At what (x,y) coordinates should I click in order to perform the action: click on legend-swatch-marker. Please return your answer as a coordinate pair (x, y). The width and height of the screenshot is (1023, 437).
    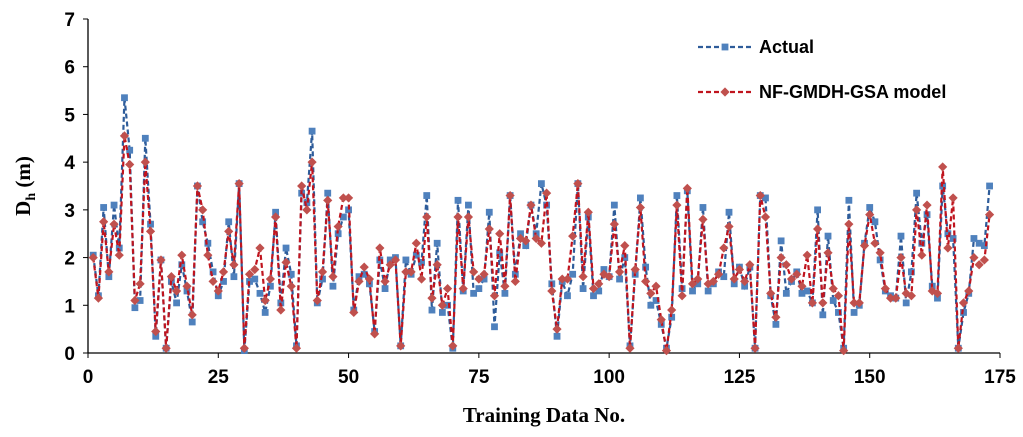
    Looking at the image, I should click on (725, 47).